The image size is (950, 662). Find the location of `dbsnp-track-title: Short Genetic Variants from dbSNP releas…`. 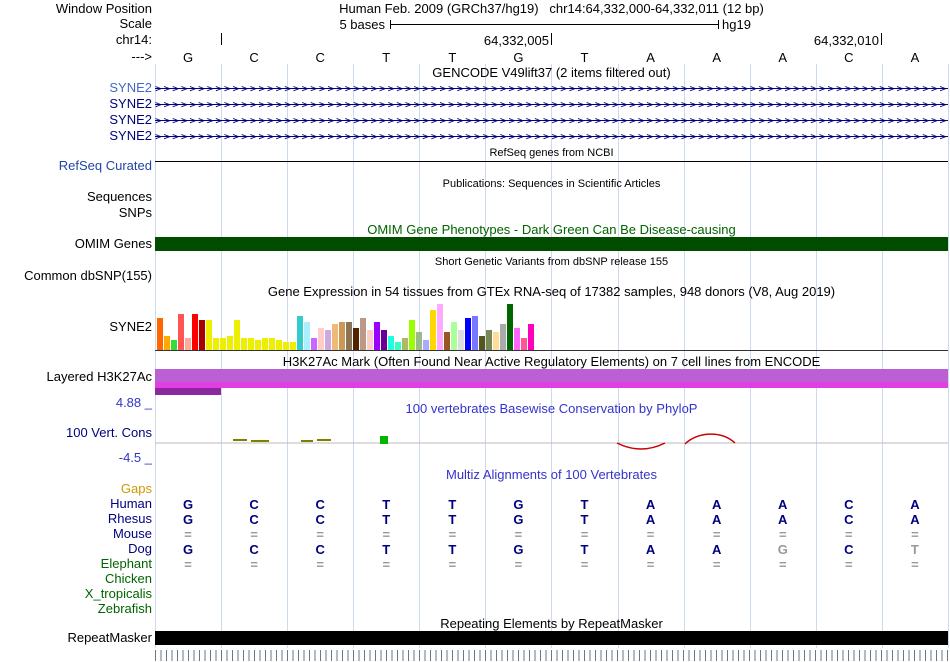

dbsnp-track-title: Short Genetic Variants from dbSNP releas… is located at coordinates (551, 262).